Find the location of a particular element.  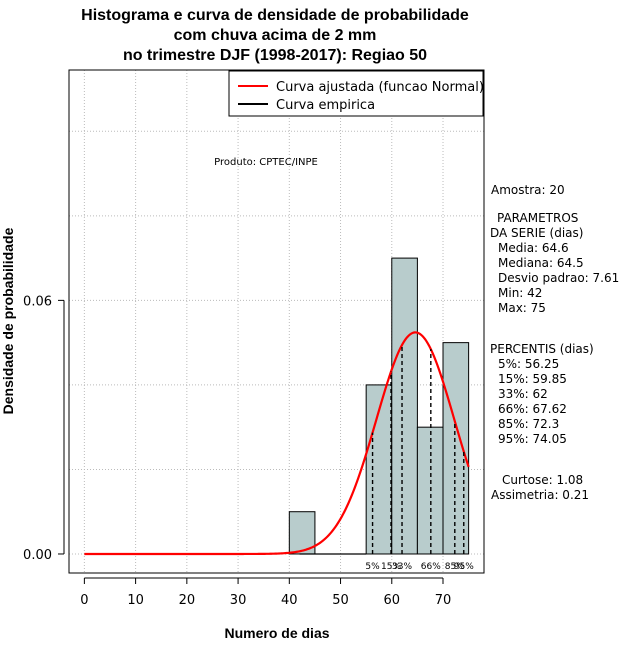

percentil-95: 95%: 74.05 is located at coordinates (532, 439).